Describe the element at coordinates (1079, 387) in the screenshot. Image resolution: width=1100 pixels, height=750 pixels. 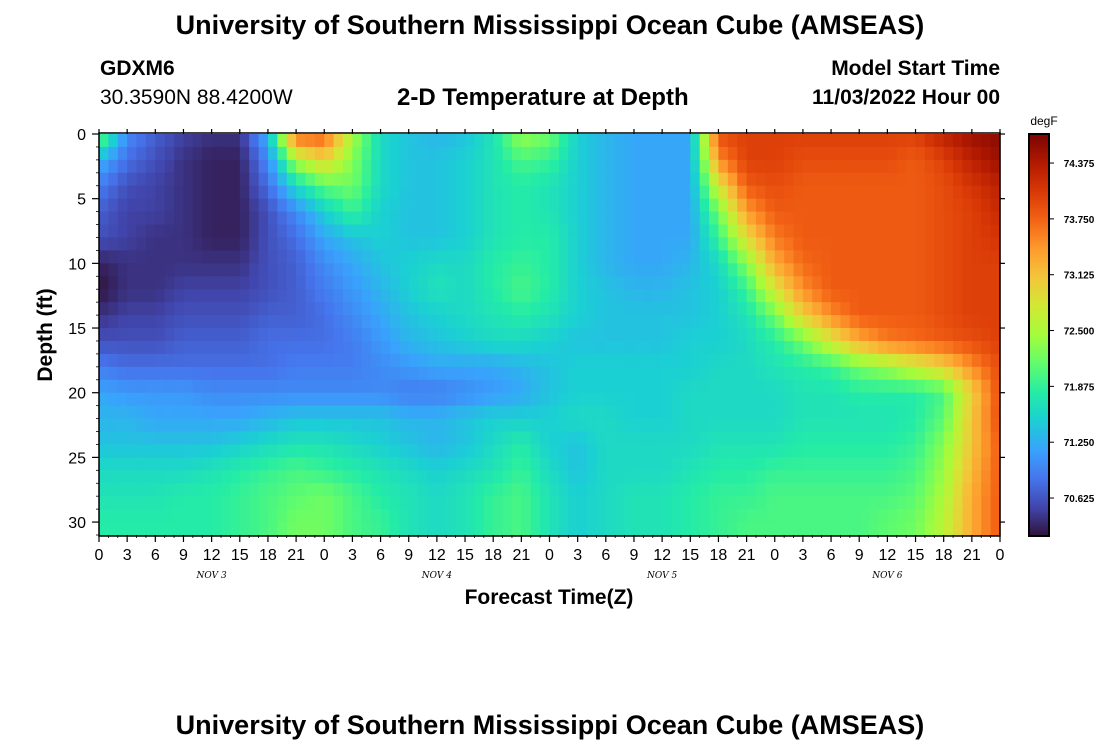
I see `colorbar-tick-label: 71.875` at that location.